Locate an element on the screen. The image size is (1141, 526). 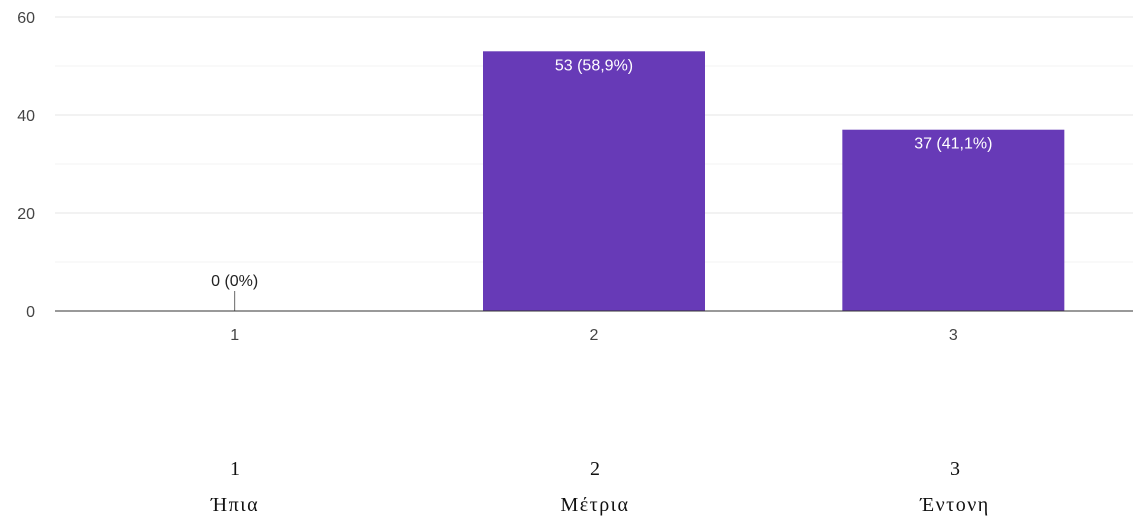
scale-label: Έντονη is located at coordinates (955, 505).